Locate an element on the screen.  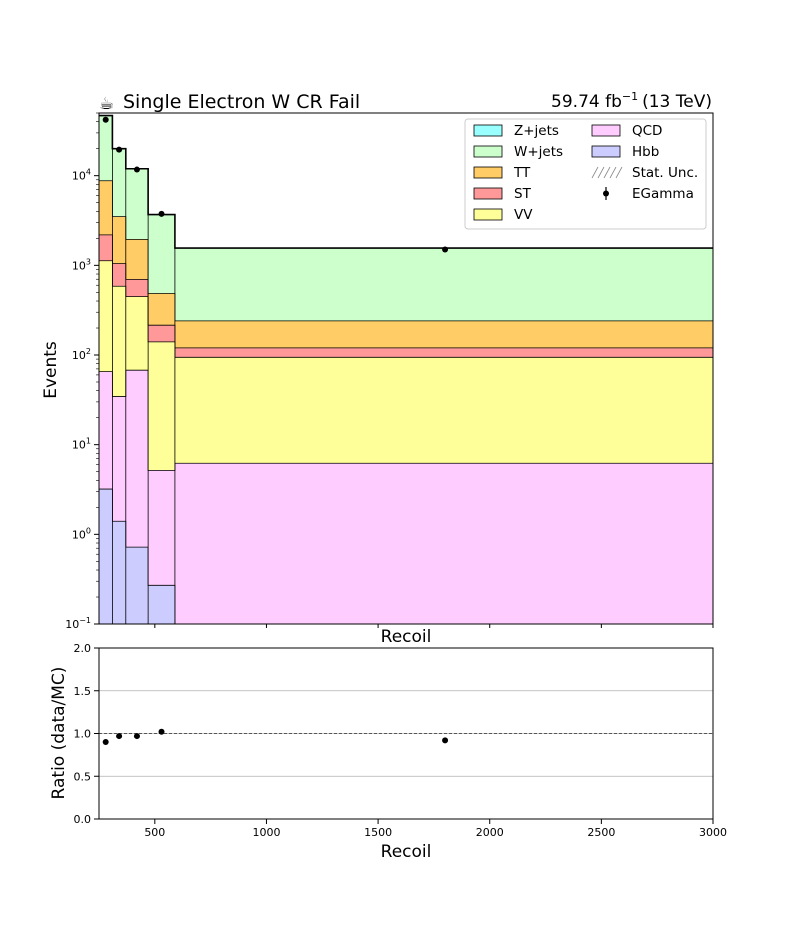
y-tick-label: 10³ is located at coordinates (81, 264).